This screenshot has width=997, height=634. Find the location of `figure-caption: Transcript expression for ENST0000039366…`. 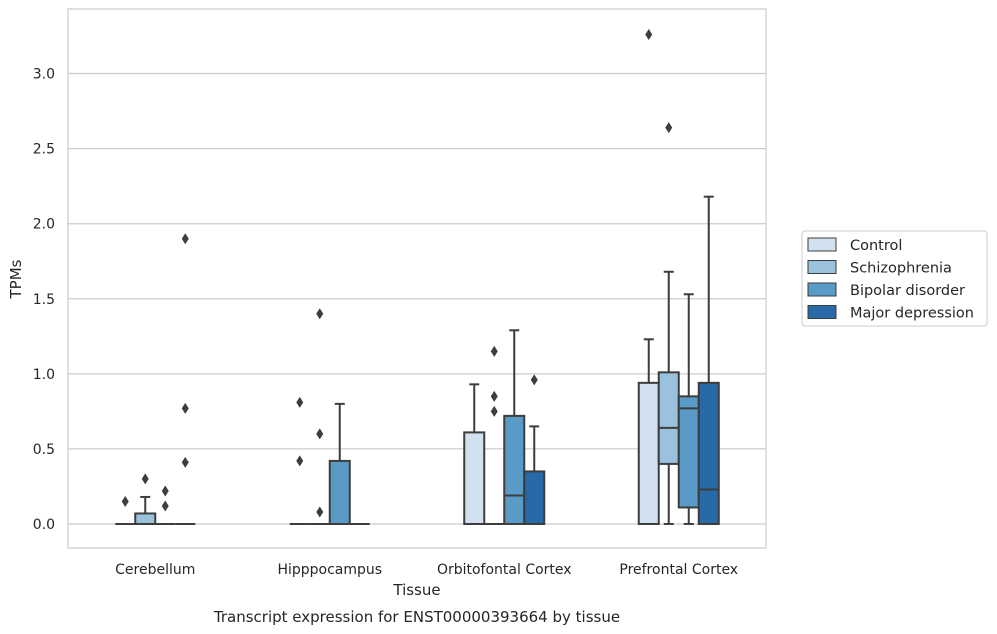

figure-caption: Transcript expression for ENST0000039366… is located at coordinates (416, 617).